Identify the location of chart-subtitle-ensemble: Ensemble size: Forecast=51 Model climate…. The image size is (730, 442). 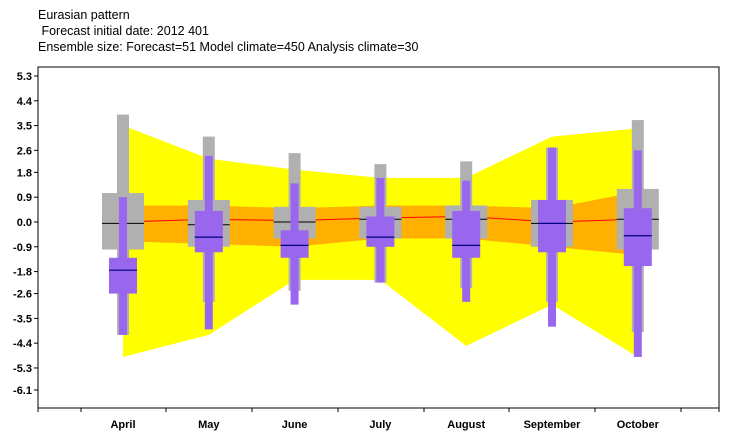
(228, 47).